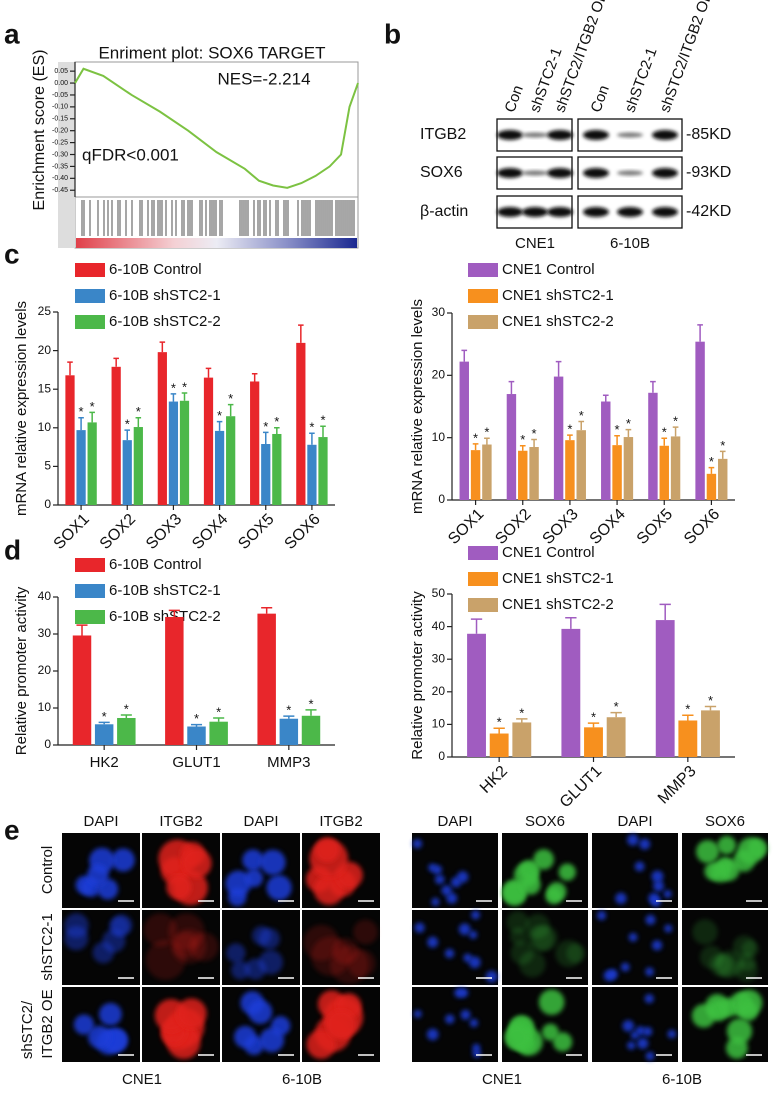 The height and width of the screenshot is (1110, 780). Describe the element at coordinates (104, 762) in the screenshot. I see `x-tick-label: HK2` at that location.